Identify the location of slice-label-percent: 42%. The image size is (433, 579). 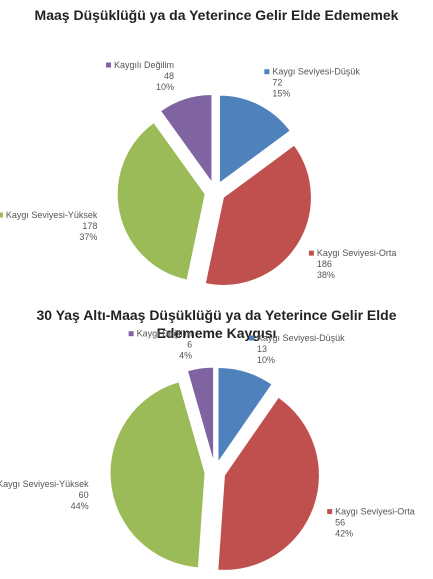
(344, 533).